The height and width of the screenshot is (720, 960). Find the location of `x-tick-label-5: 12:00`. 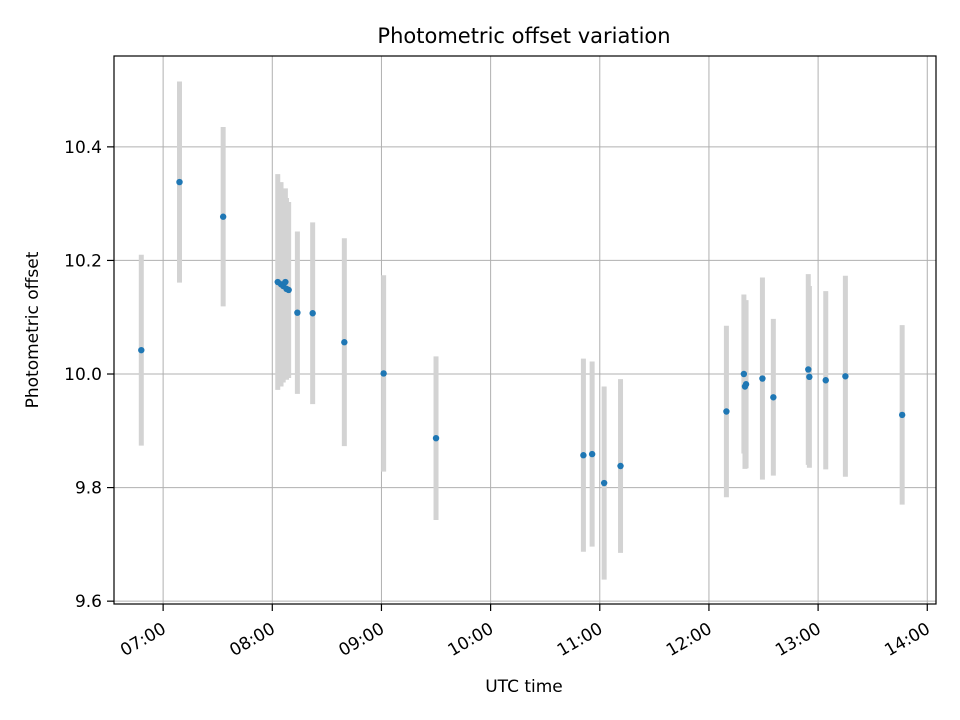

x-tick-label-5: 12:00 is located at coordinates (689, 640).